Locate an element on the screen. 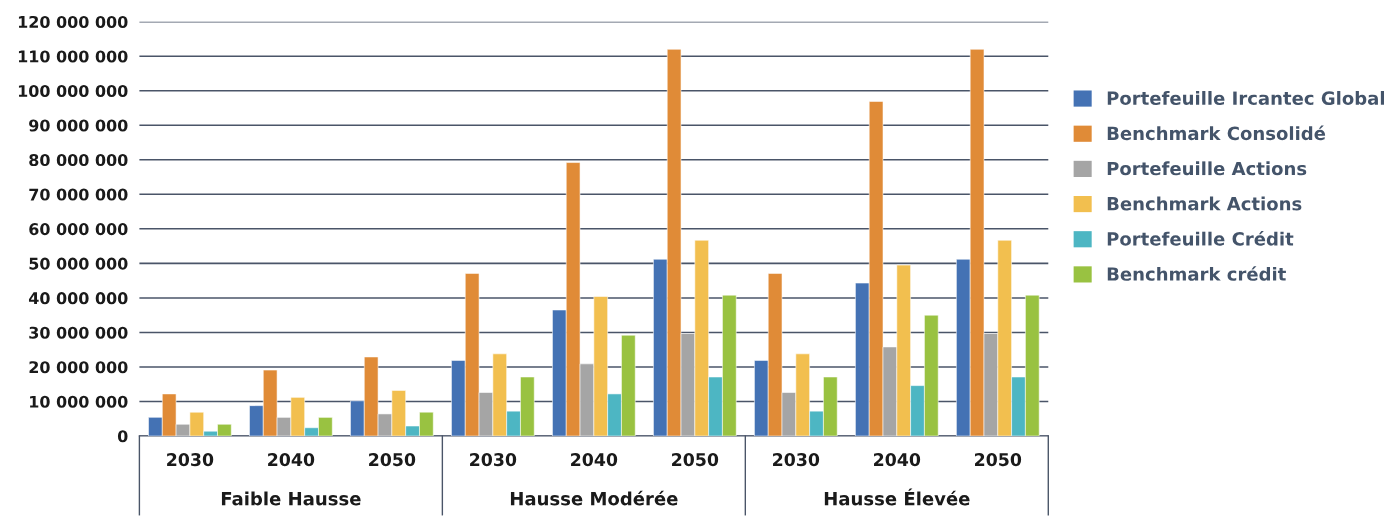 The width and height of the screenshot is (1394, 516). y-tick-label: 10 000 000 is located at coordinates (79, 401).